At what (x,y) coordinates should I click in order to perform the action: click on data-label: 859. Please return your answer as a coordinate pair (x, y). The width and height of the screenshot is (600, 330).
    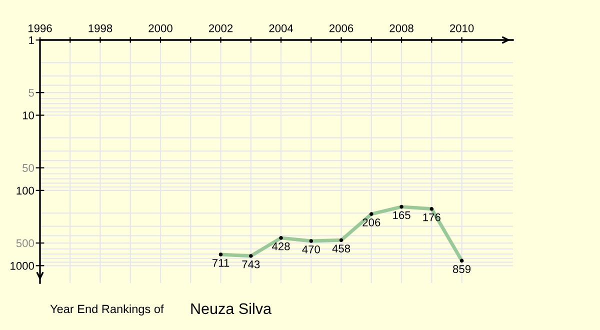
    Looking at the image, I should click on (462, 269).